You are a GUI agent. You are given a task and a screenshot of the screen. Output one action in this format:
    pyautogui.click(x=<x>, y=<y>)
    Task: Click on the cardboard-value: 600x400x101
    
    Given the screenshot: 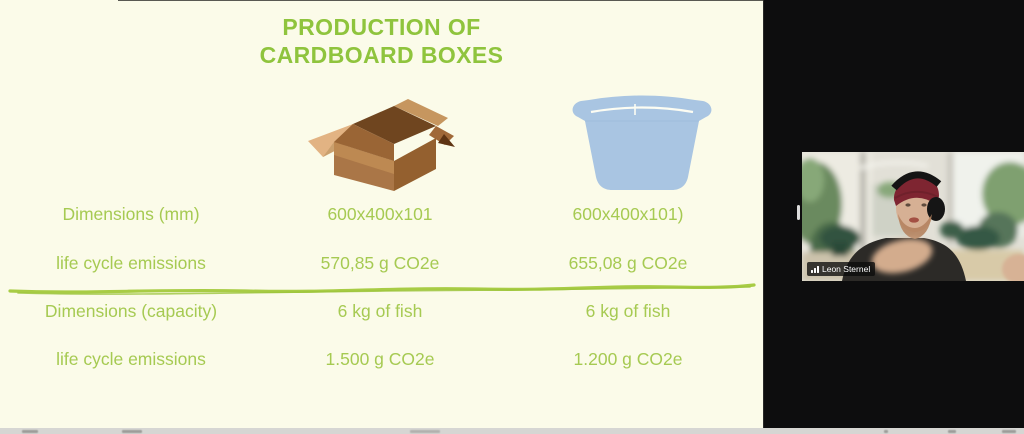 What is the action you would take?
    pyautogui.click(x=380, y=214)
    